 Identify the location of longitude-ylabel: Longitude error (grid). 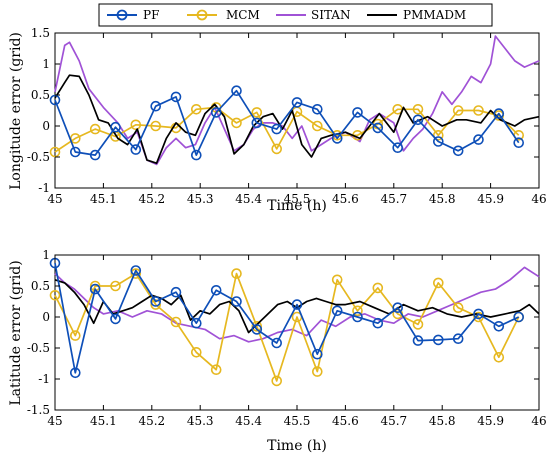
(16, 111).